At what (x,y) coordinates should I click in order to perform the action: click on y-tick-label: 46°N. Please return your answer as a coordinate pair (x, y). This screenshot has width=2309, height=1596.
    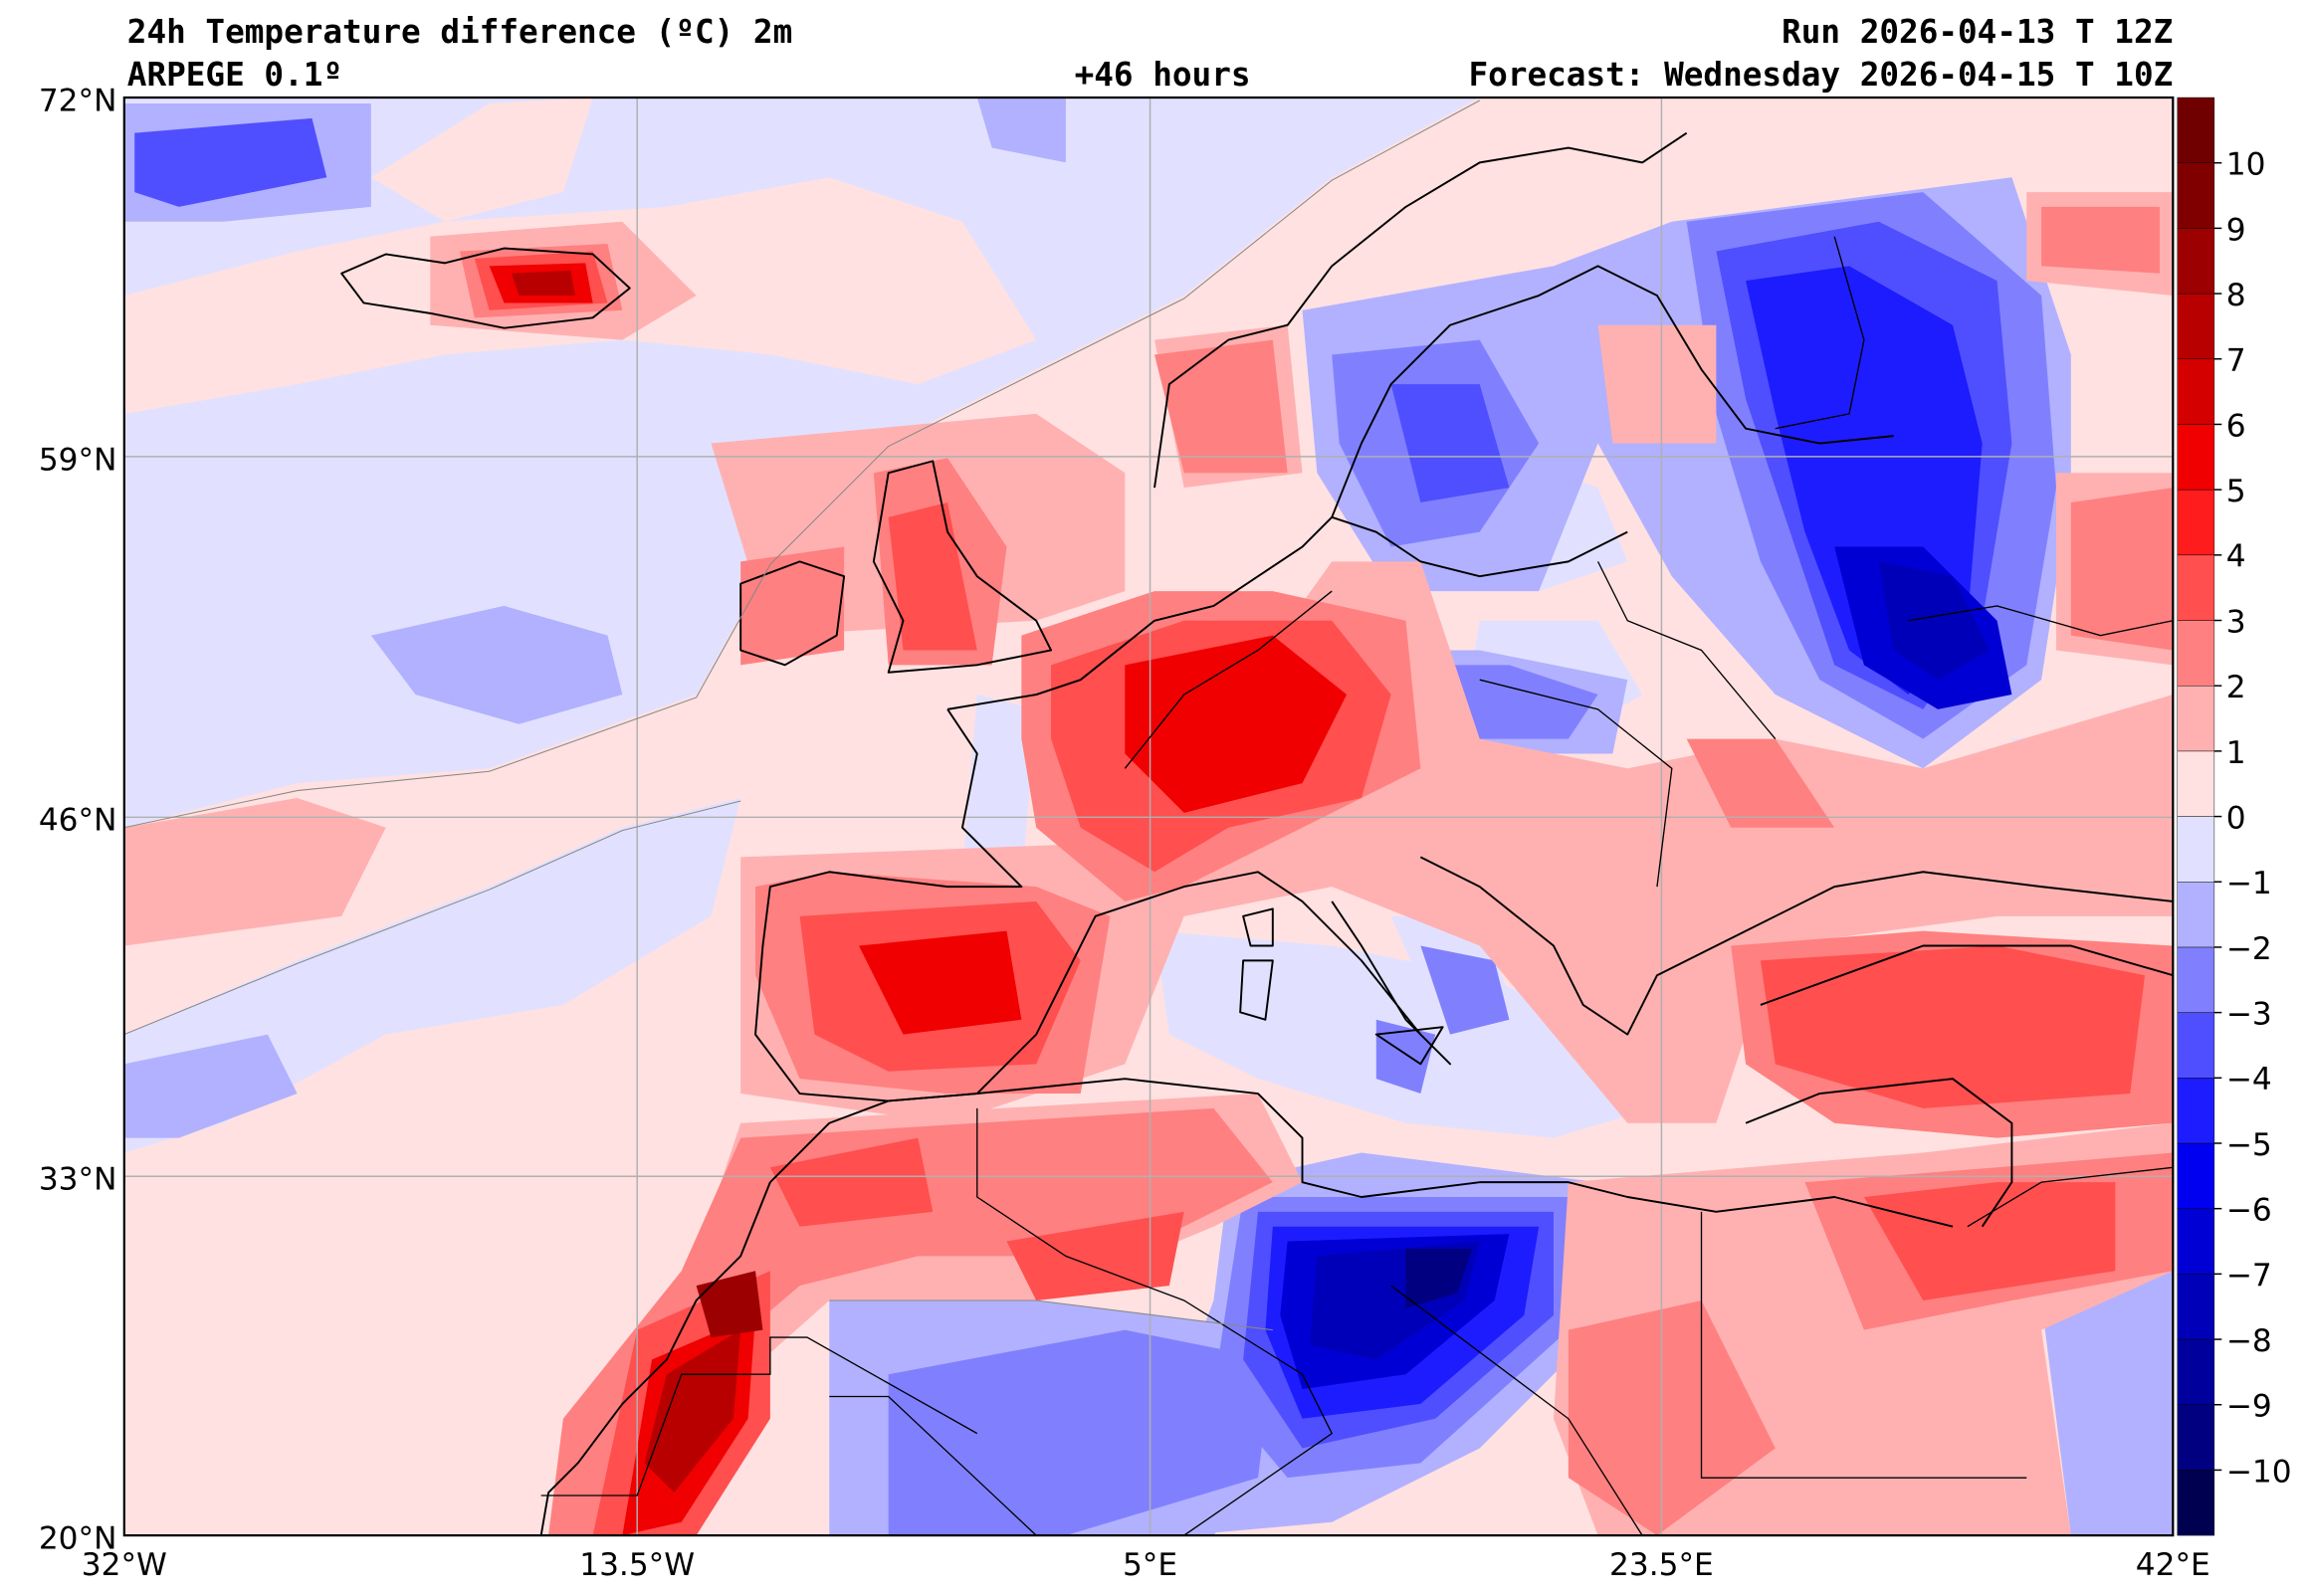
    Looking at the image, I should click on (78, 821).